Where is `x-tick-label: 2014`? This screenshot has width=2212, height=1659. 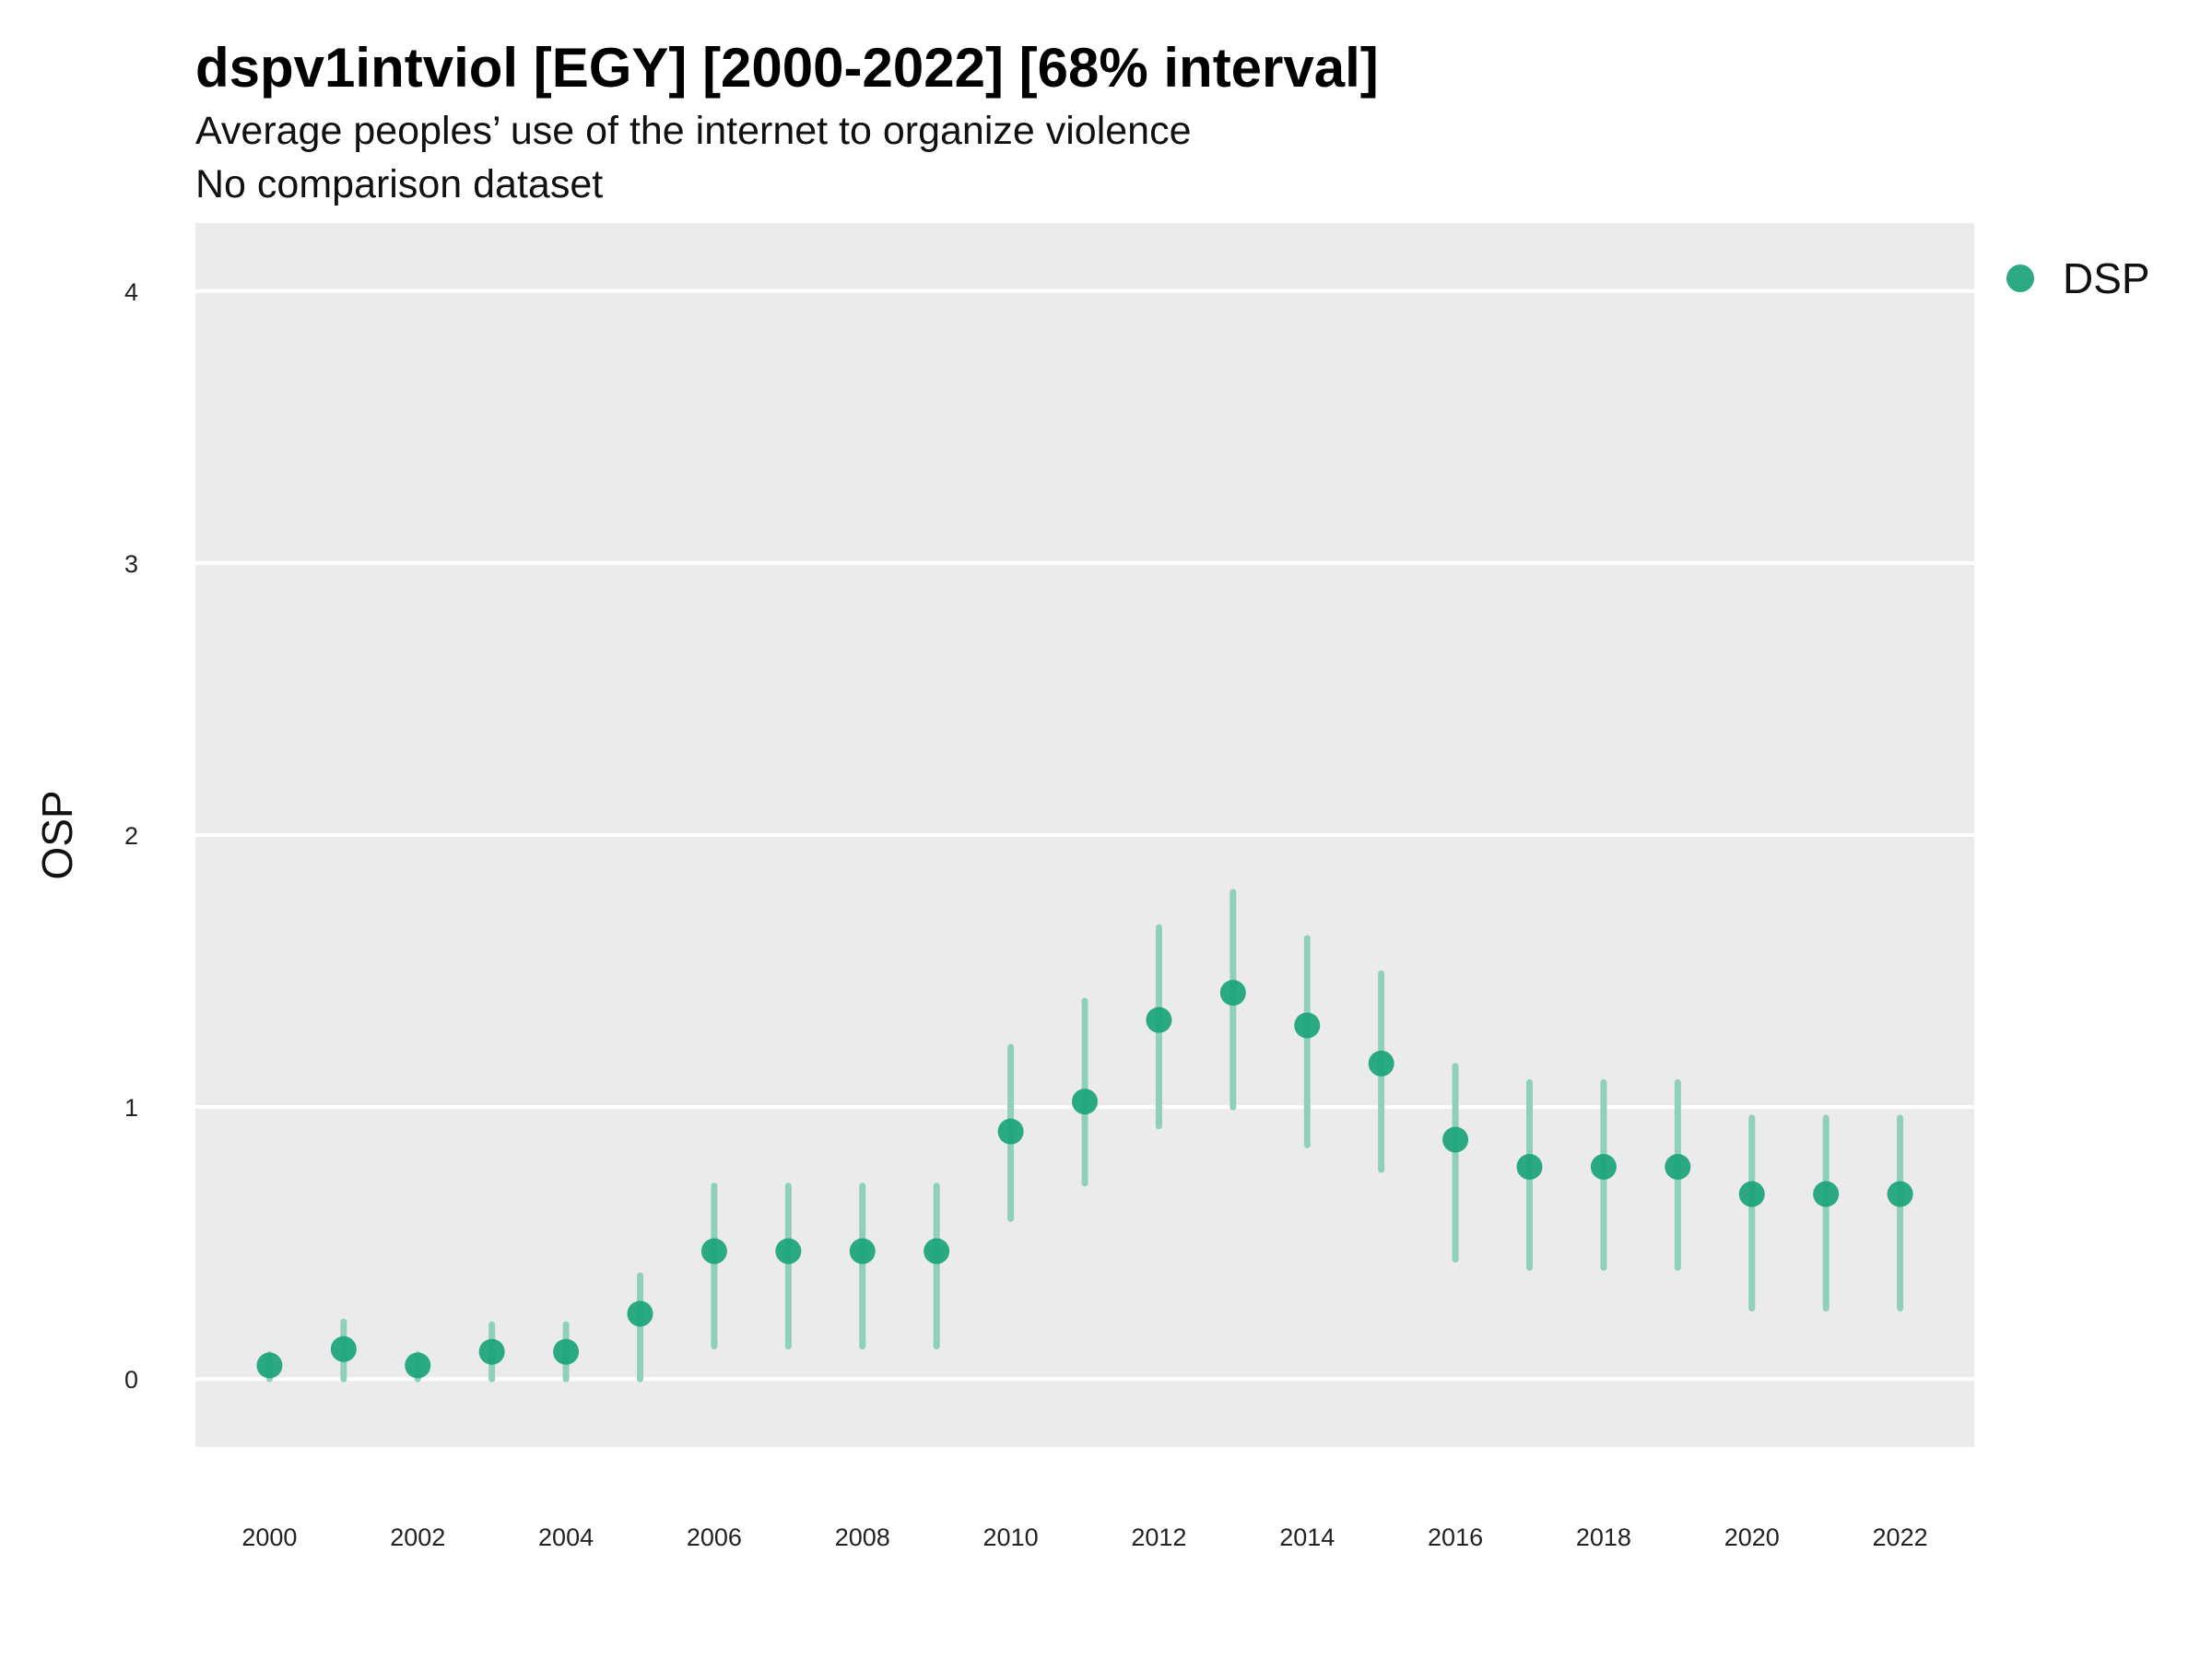 x-tick-label: 2014 is located at coordinates (1307, 1537).